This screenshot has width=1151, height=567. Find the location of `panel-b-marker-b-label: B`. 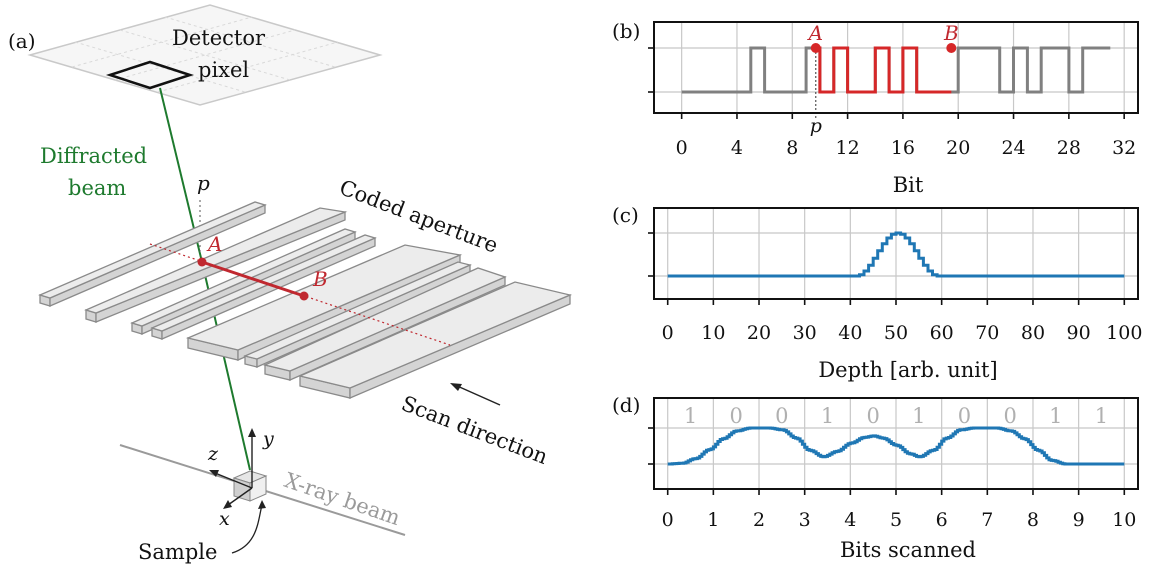

panel-b-marker-b-label: B is located at coordinates (951, 33).